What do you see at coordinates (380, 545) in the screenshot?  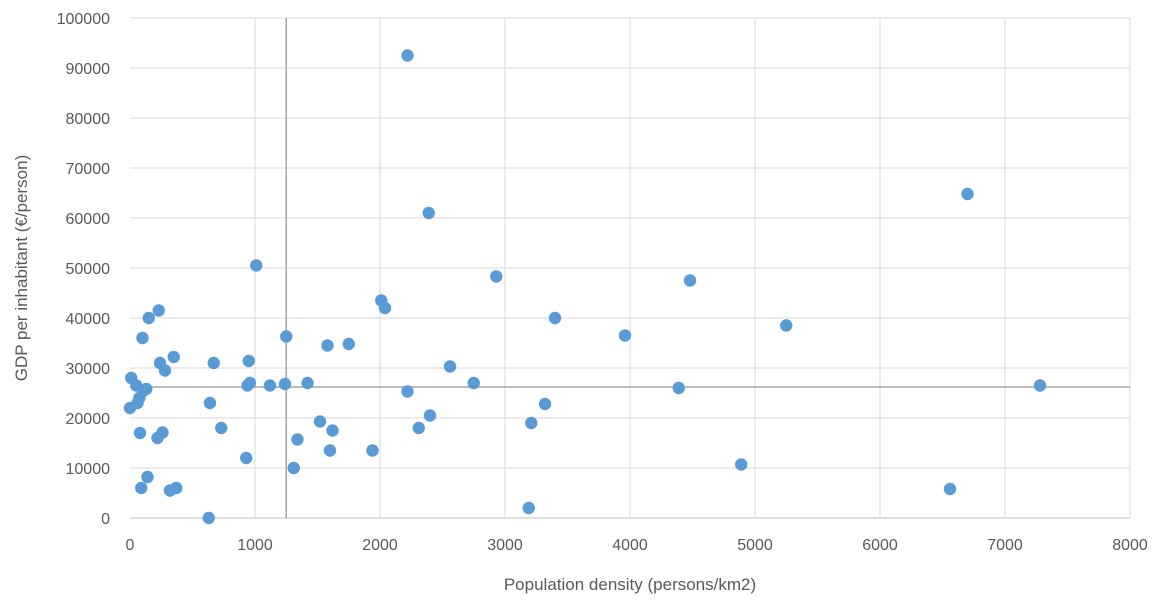 I see `x-tick-label: 2000` at bounding box center [380, 545].